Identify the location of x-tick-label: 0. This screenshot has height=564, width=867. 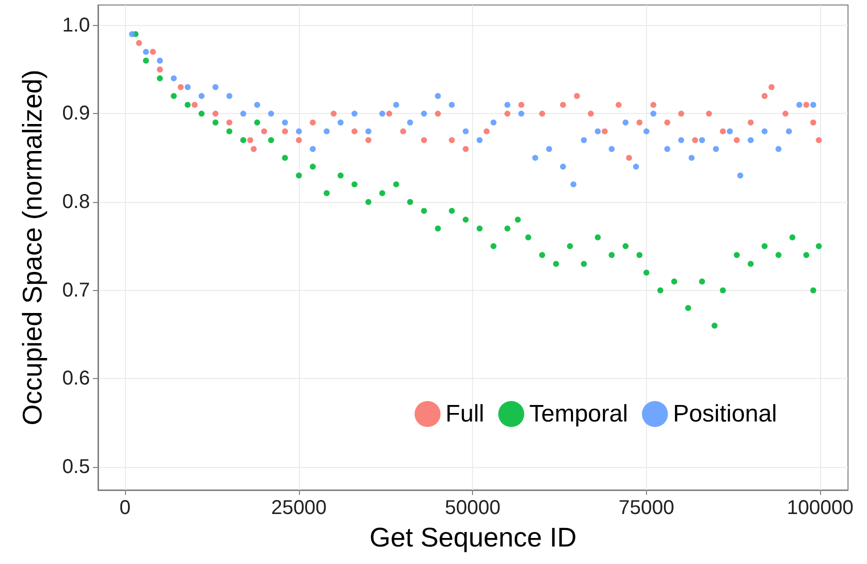
(125, 508).